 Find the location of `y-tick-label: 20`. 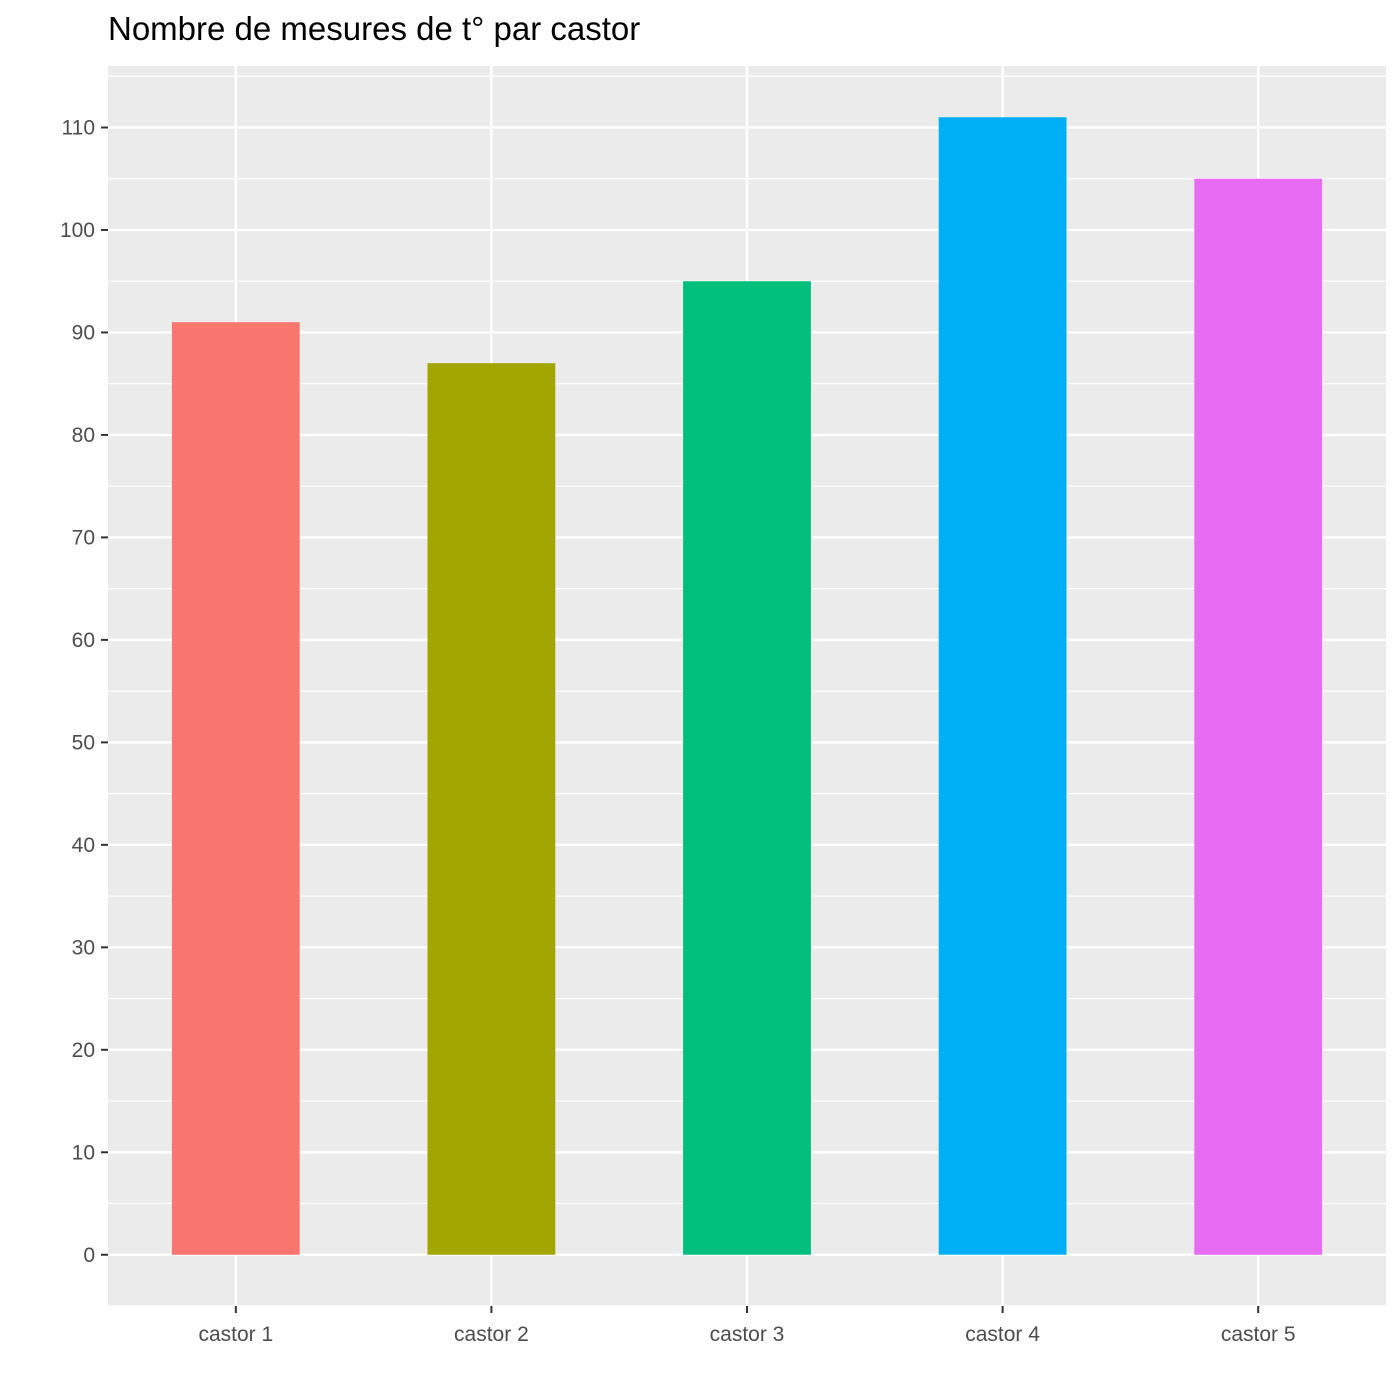

y-tick-label: 20 is located at coordinates (83, 1050).